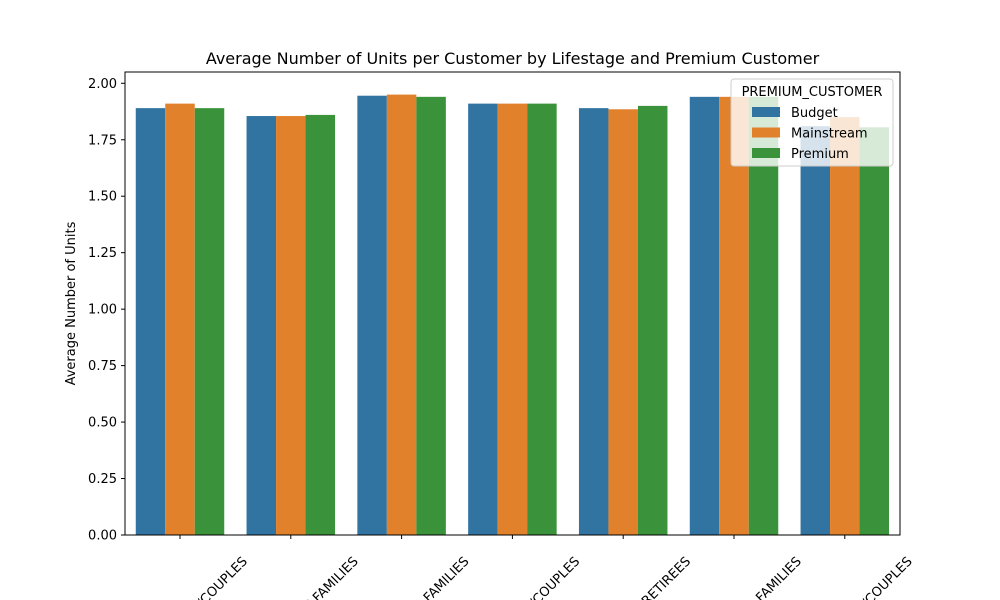 This screenshot has width=1000, height=600. What do you see at coordinates (102, 536) in the screenshot?
I see `y-tick-label: 0.00` at bounding box center [102, 536].